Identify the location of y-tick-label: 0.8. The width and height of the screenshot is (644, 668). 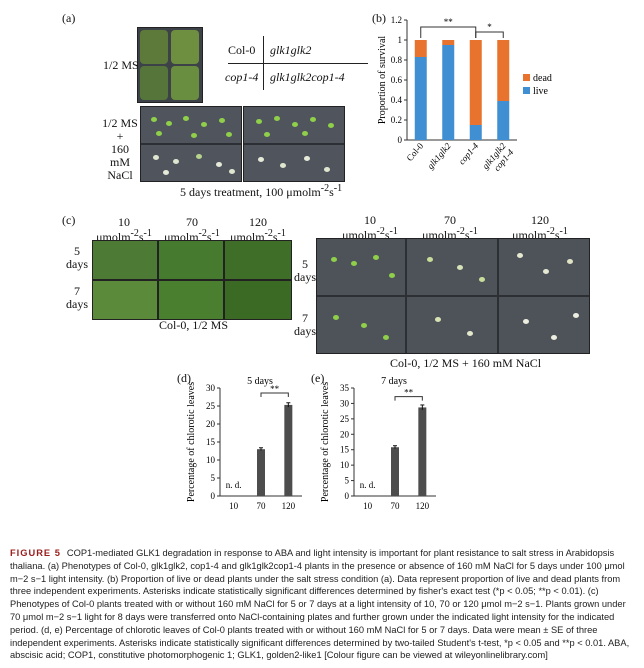
(397, 60).